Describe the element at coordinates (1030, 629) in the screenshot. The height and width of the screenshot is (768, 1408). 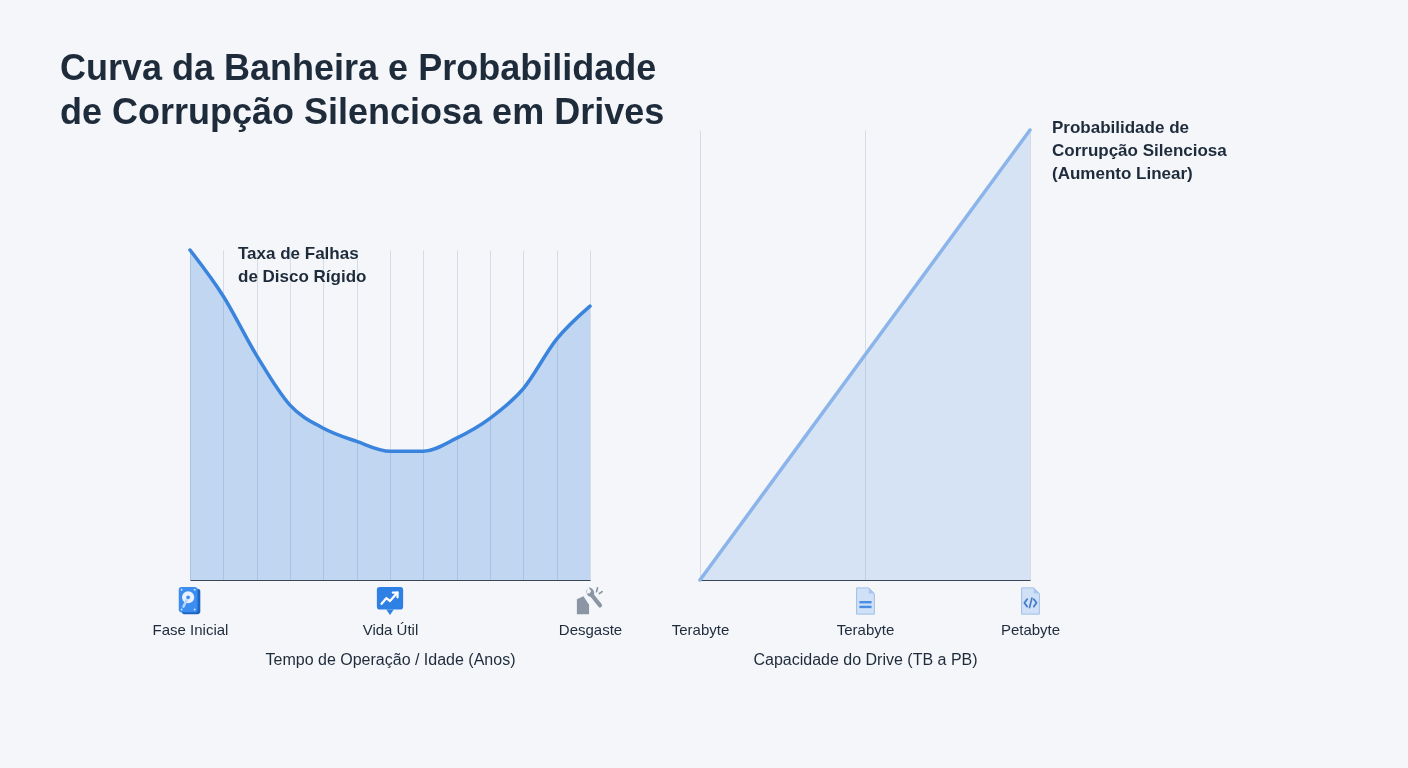
I see `x-tick-label: Petabyte` at that location.